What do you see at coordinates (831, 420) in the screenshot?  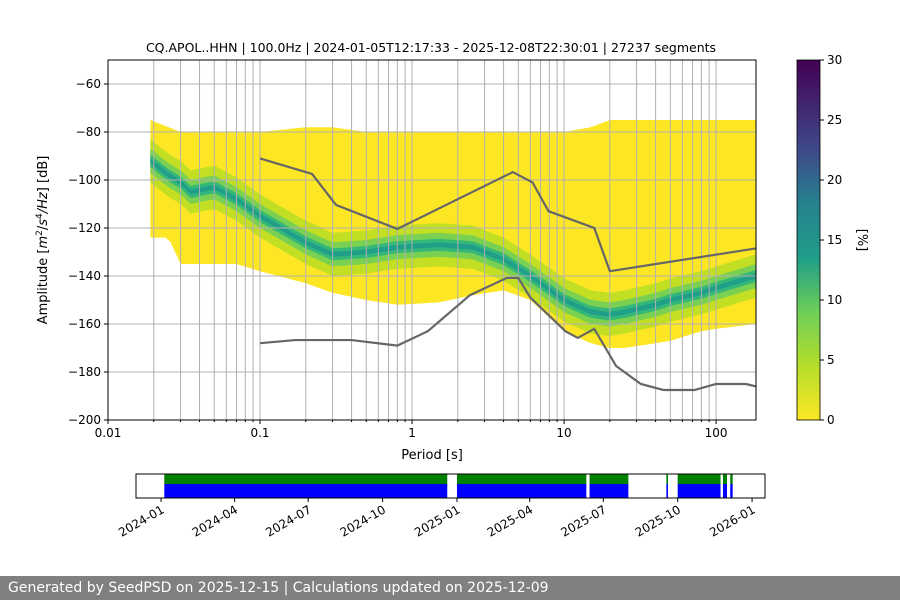 I see `colorbar-tick-label: 0` at bounding box center [831, 420].